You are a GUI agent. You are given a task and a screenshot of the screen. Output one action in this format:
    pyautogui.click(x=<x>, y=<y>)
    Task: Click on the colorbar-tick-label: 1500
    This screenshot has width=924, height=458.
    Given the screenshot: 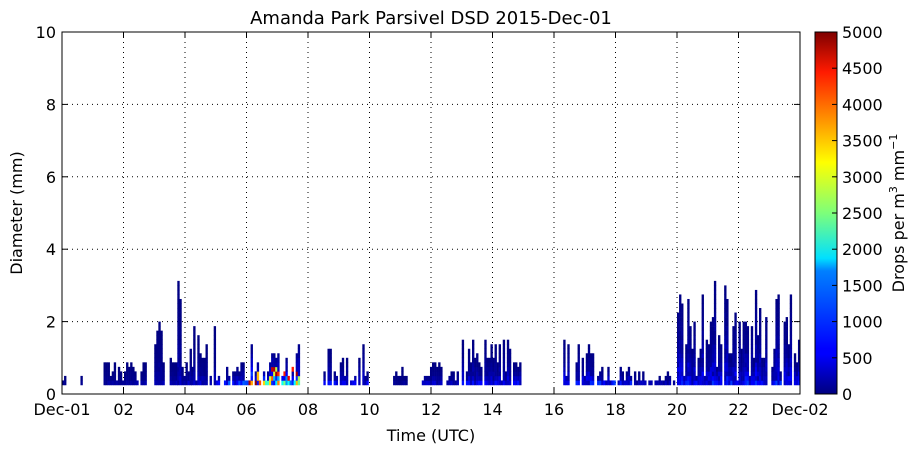 What is the action you would take?
    pyautogui.click(x=862, y=285)
    